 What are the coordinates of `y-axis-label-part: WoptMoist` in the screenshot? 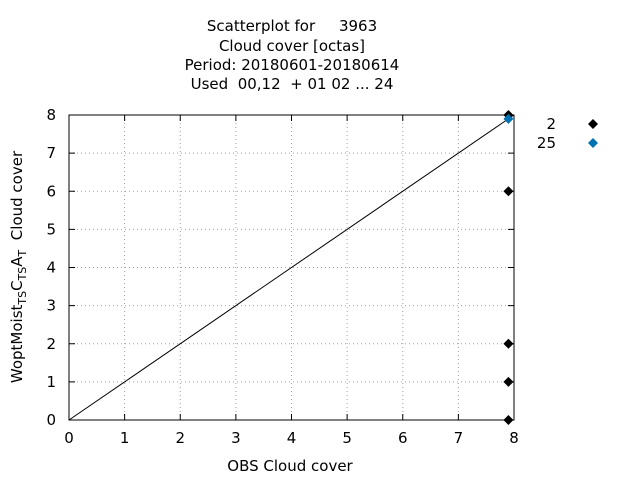 It's located at (17, 343).